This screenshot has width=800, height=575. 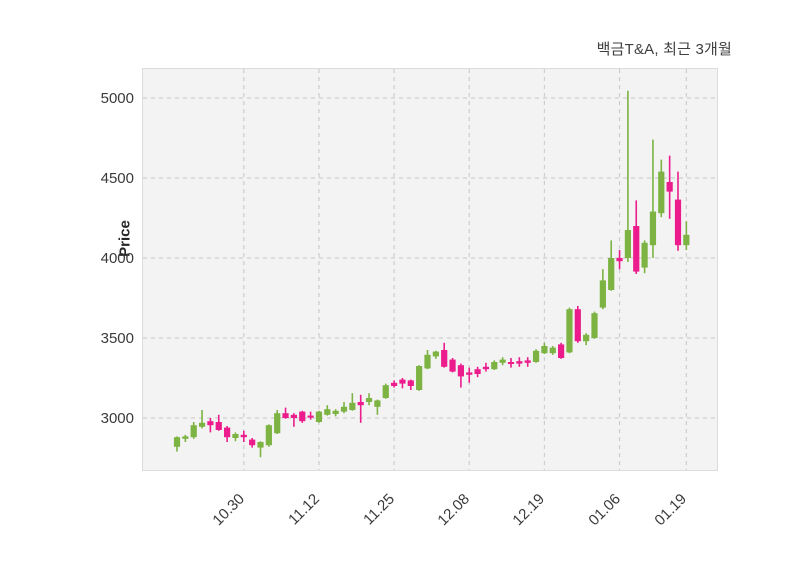 What do you see at coordinates (117, 338) in the screenshot?
I see `y-tick-label: 3500` at bounding box center [117, 338].